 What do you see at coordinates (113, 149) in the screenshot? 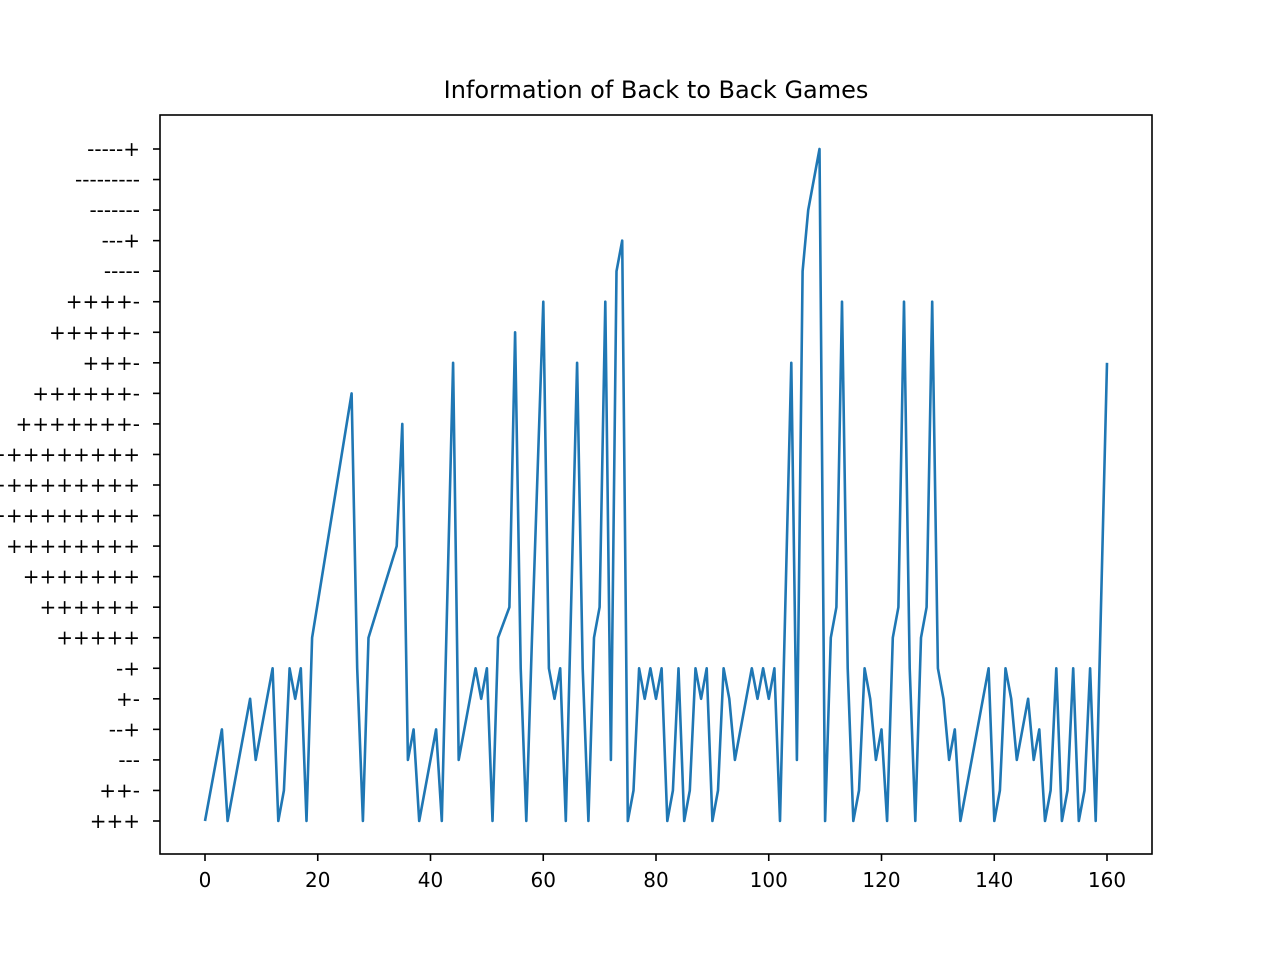
I see `y-tick-label: -----+` at bounding box center [113, 149].